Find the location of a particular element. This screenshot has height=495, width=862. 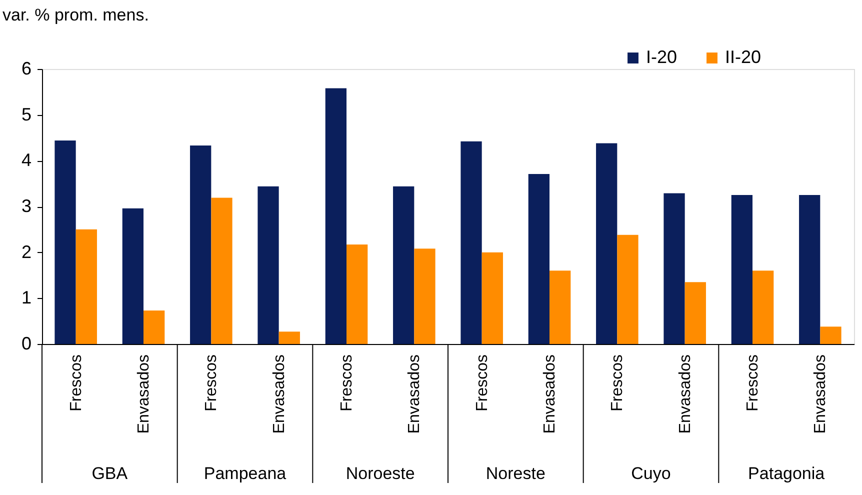

text: Noroeste is located at coordinates (380, 473).